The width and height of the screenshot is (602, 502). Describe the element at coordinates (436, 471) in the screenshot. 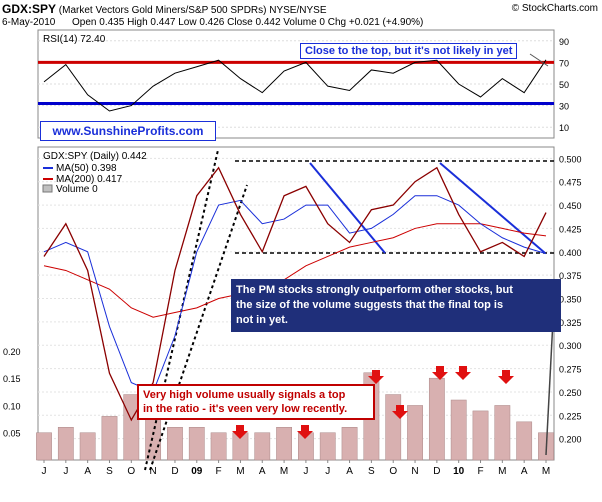

I see `x-tick-label: D` at that location.